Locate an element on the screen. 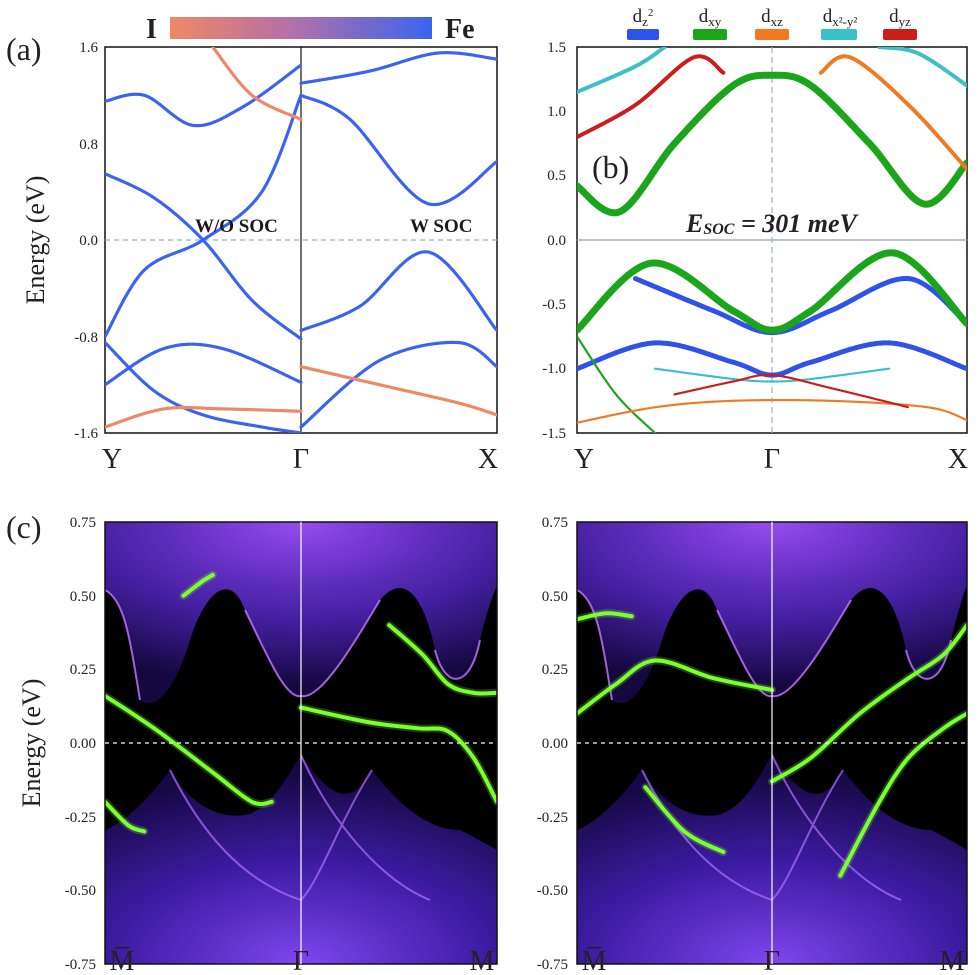 The height and width of the screenshot is (975, 980). orbital-band-dx2y2-upper-r is located at coordinates (922, 67).